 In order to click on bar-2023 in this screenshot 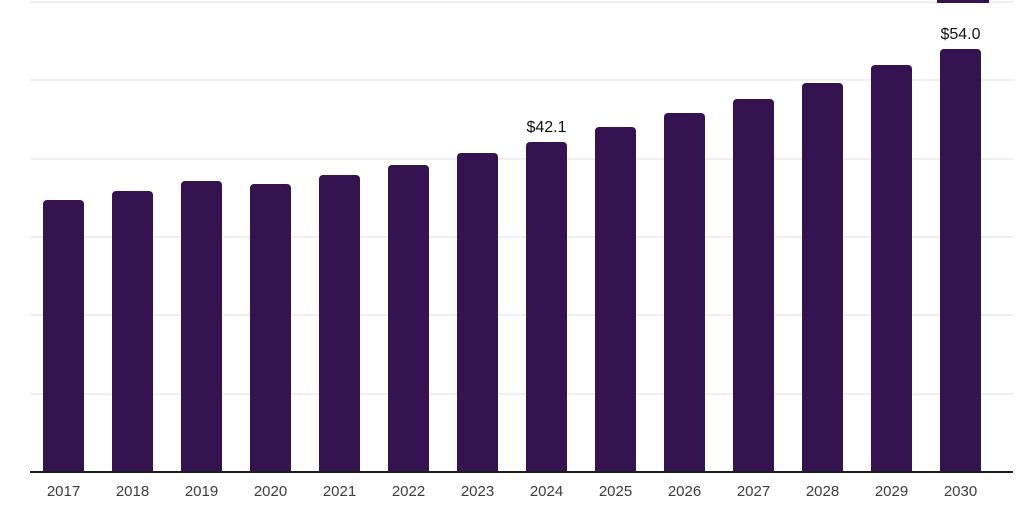, I will do `click(477, 312)`.